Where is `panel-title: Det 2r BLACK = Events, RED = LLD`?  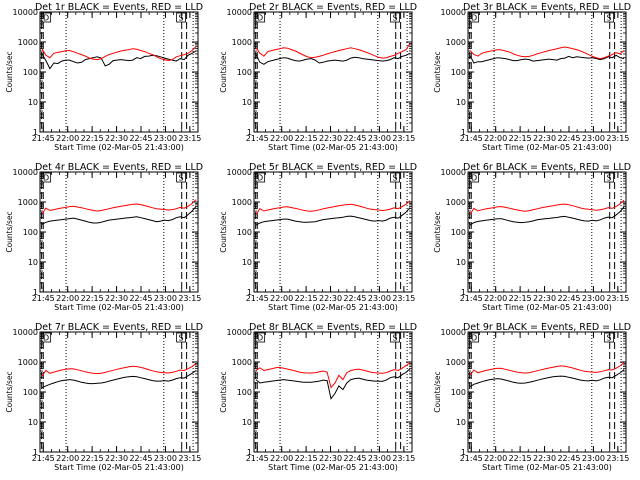
panel-title: Det 2r BLACK = Events, RED = LLD is located at coordinates (333, 7).